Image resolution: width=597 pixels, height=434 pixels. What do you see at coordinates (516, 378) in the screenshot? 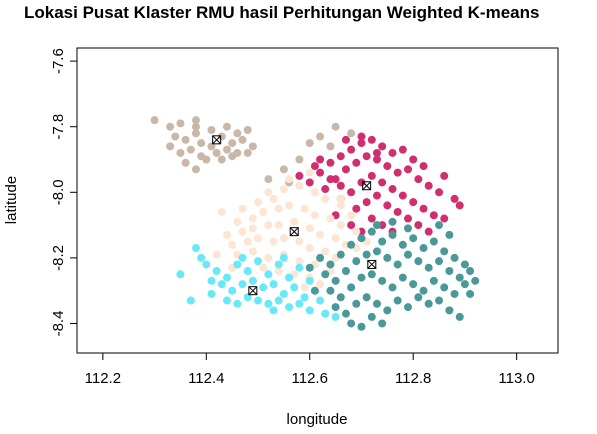
I see `x-tick-label: 113.0` at bounding box center [516, 378].